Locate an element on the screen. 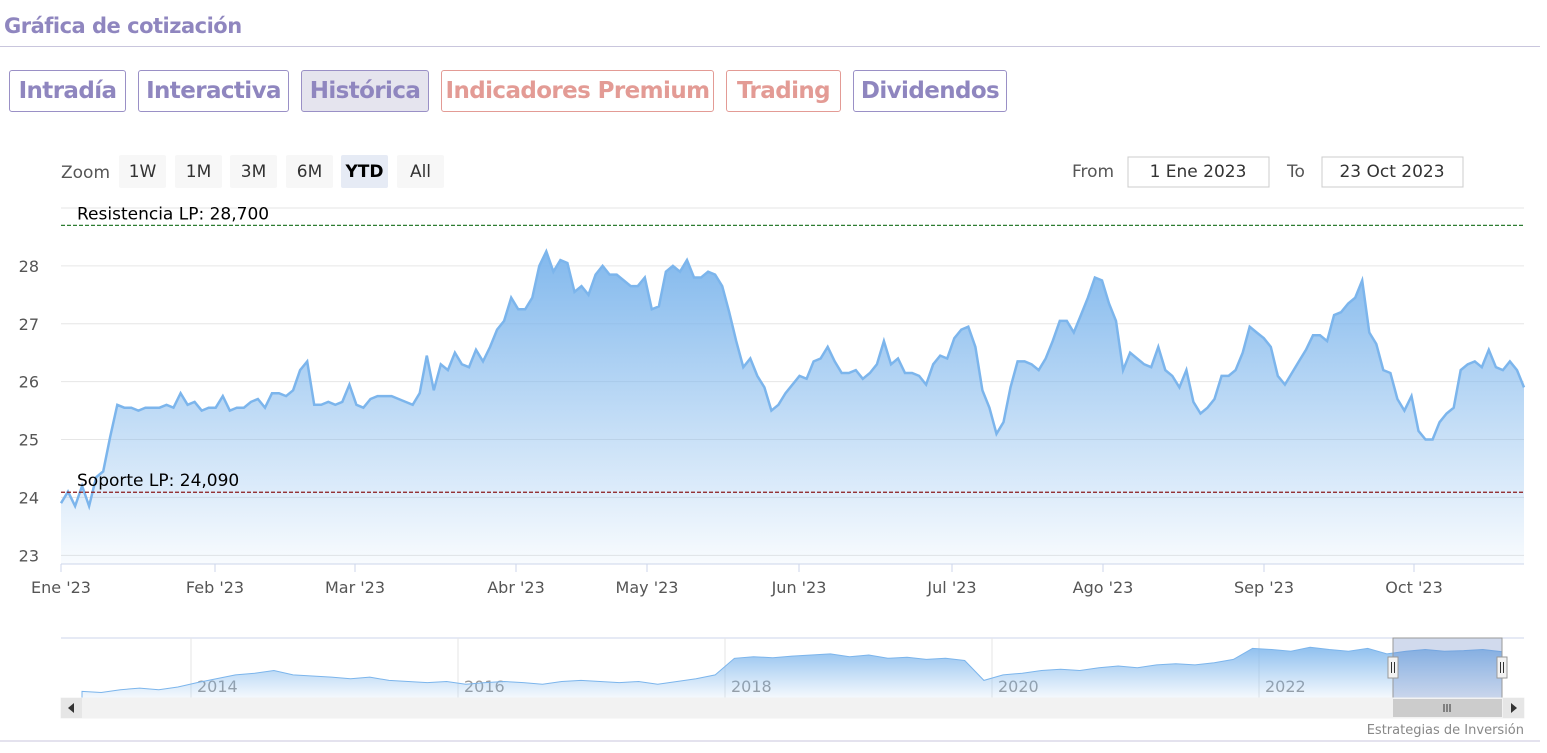 This screenshot has width=1547, height=753. y-tick-label: 27 is located at coordinates (29, 324).